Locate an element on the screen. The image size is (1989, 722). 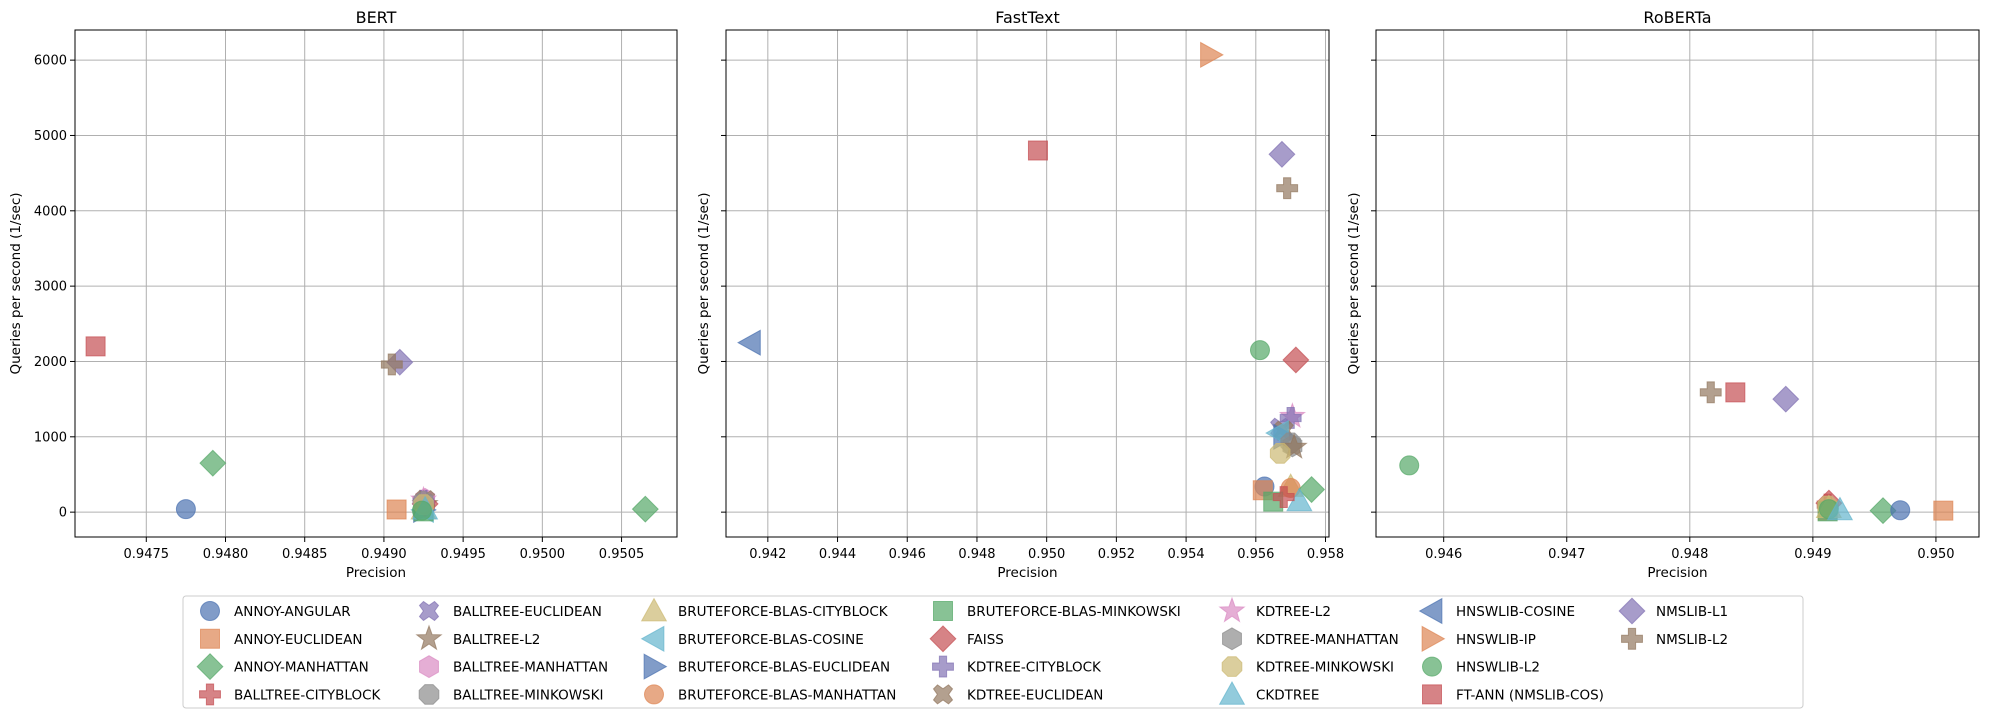
legend-marker-hnswlib-l2 is located at coordinates (1432, 666).